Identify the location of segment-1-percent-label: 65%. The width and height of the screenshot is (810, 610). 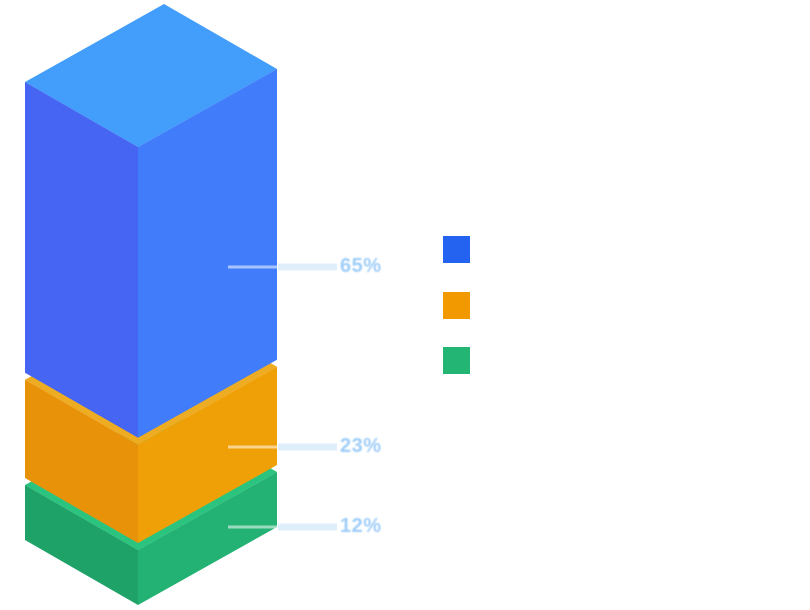
(361, 266).